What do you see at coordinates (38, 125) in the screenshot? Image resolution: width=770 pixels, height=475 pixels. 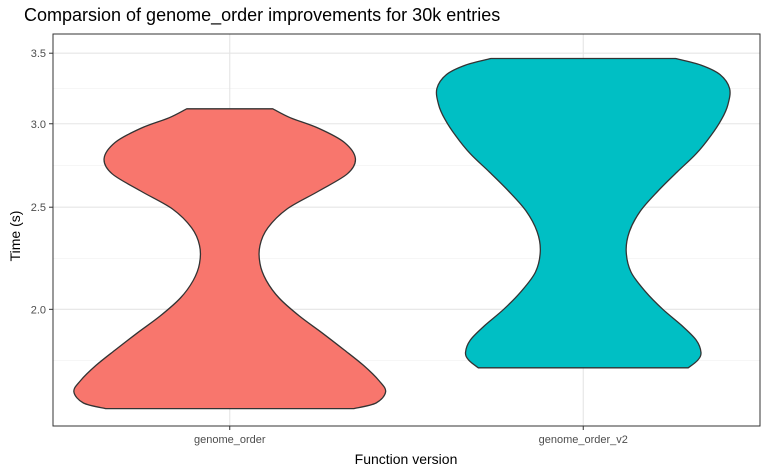 I see `y-tick-label: 3.0` at bounding box center [38, 125].